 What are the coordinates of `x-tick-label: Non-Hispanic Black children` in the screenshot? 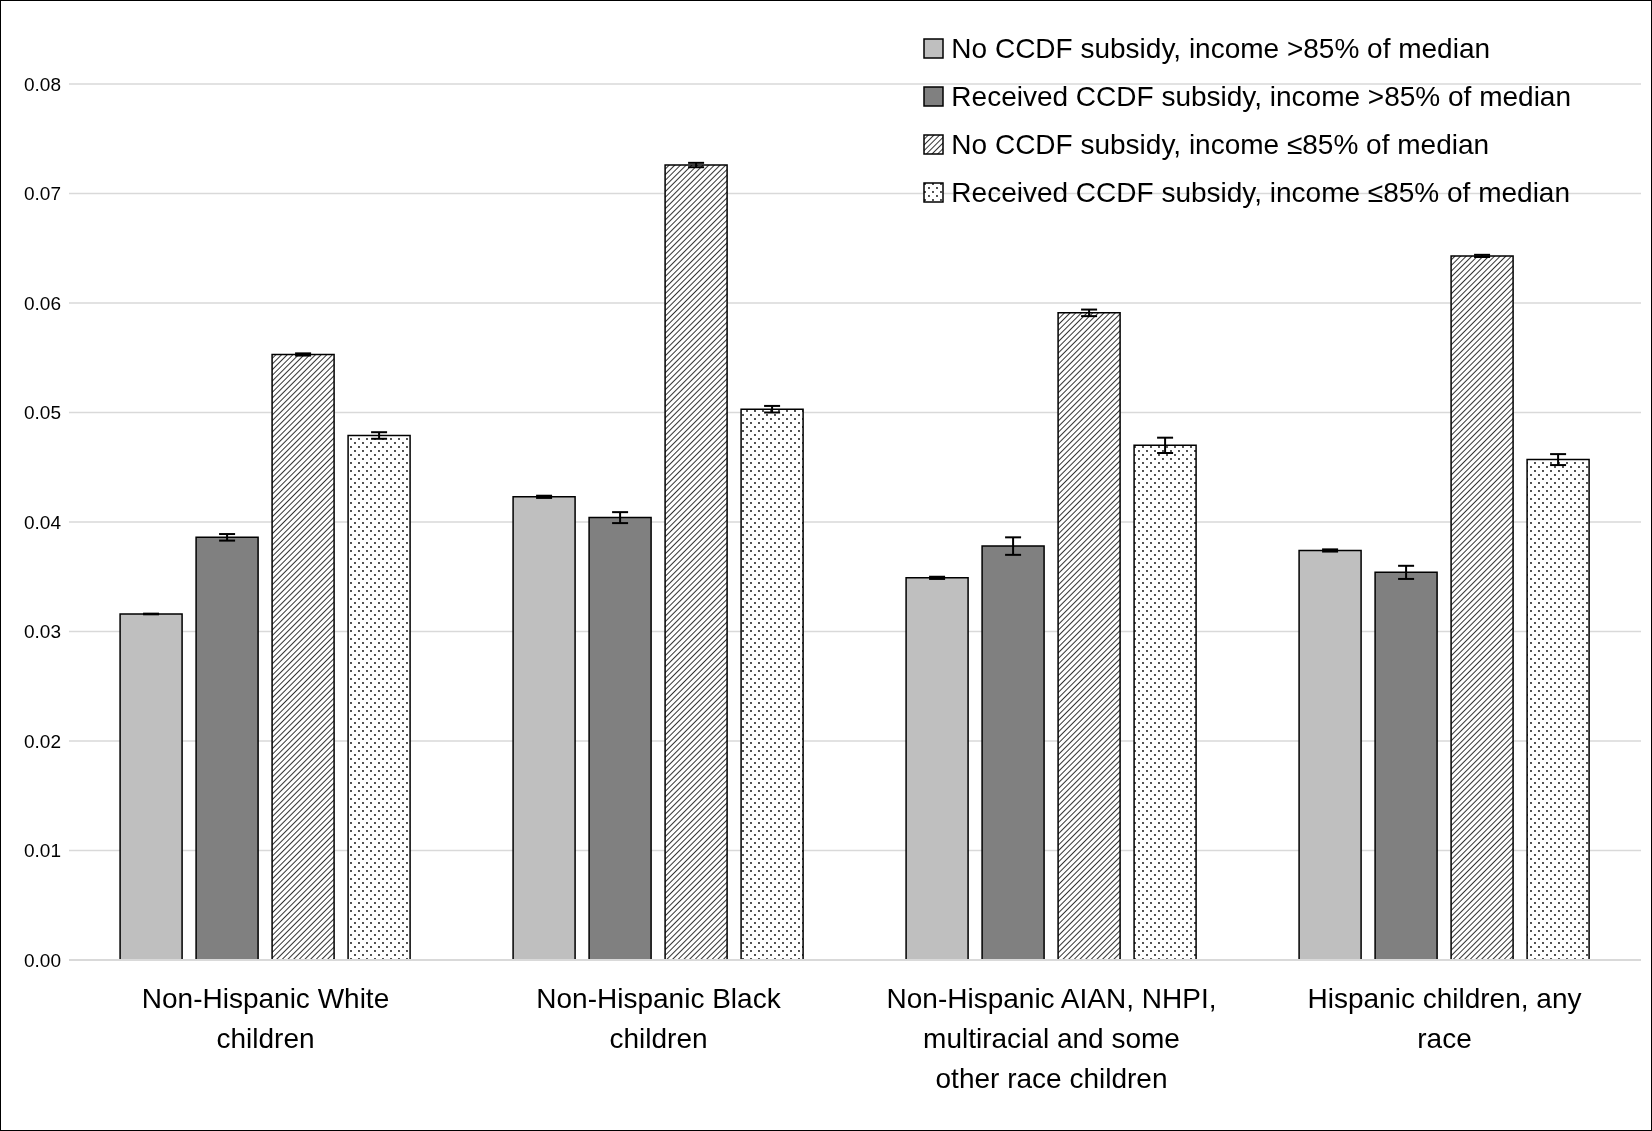 It's located at (659, 1018).